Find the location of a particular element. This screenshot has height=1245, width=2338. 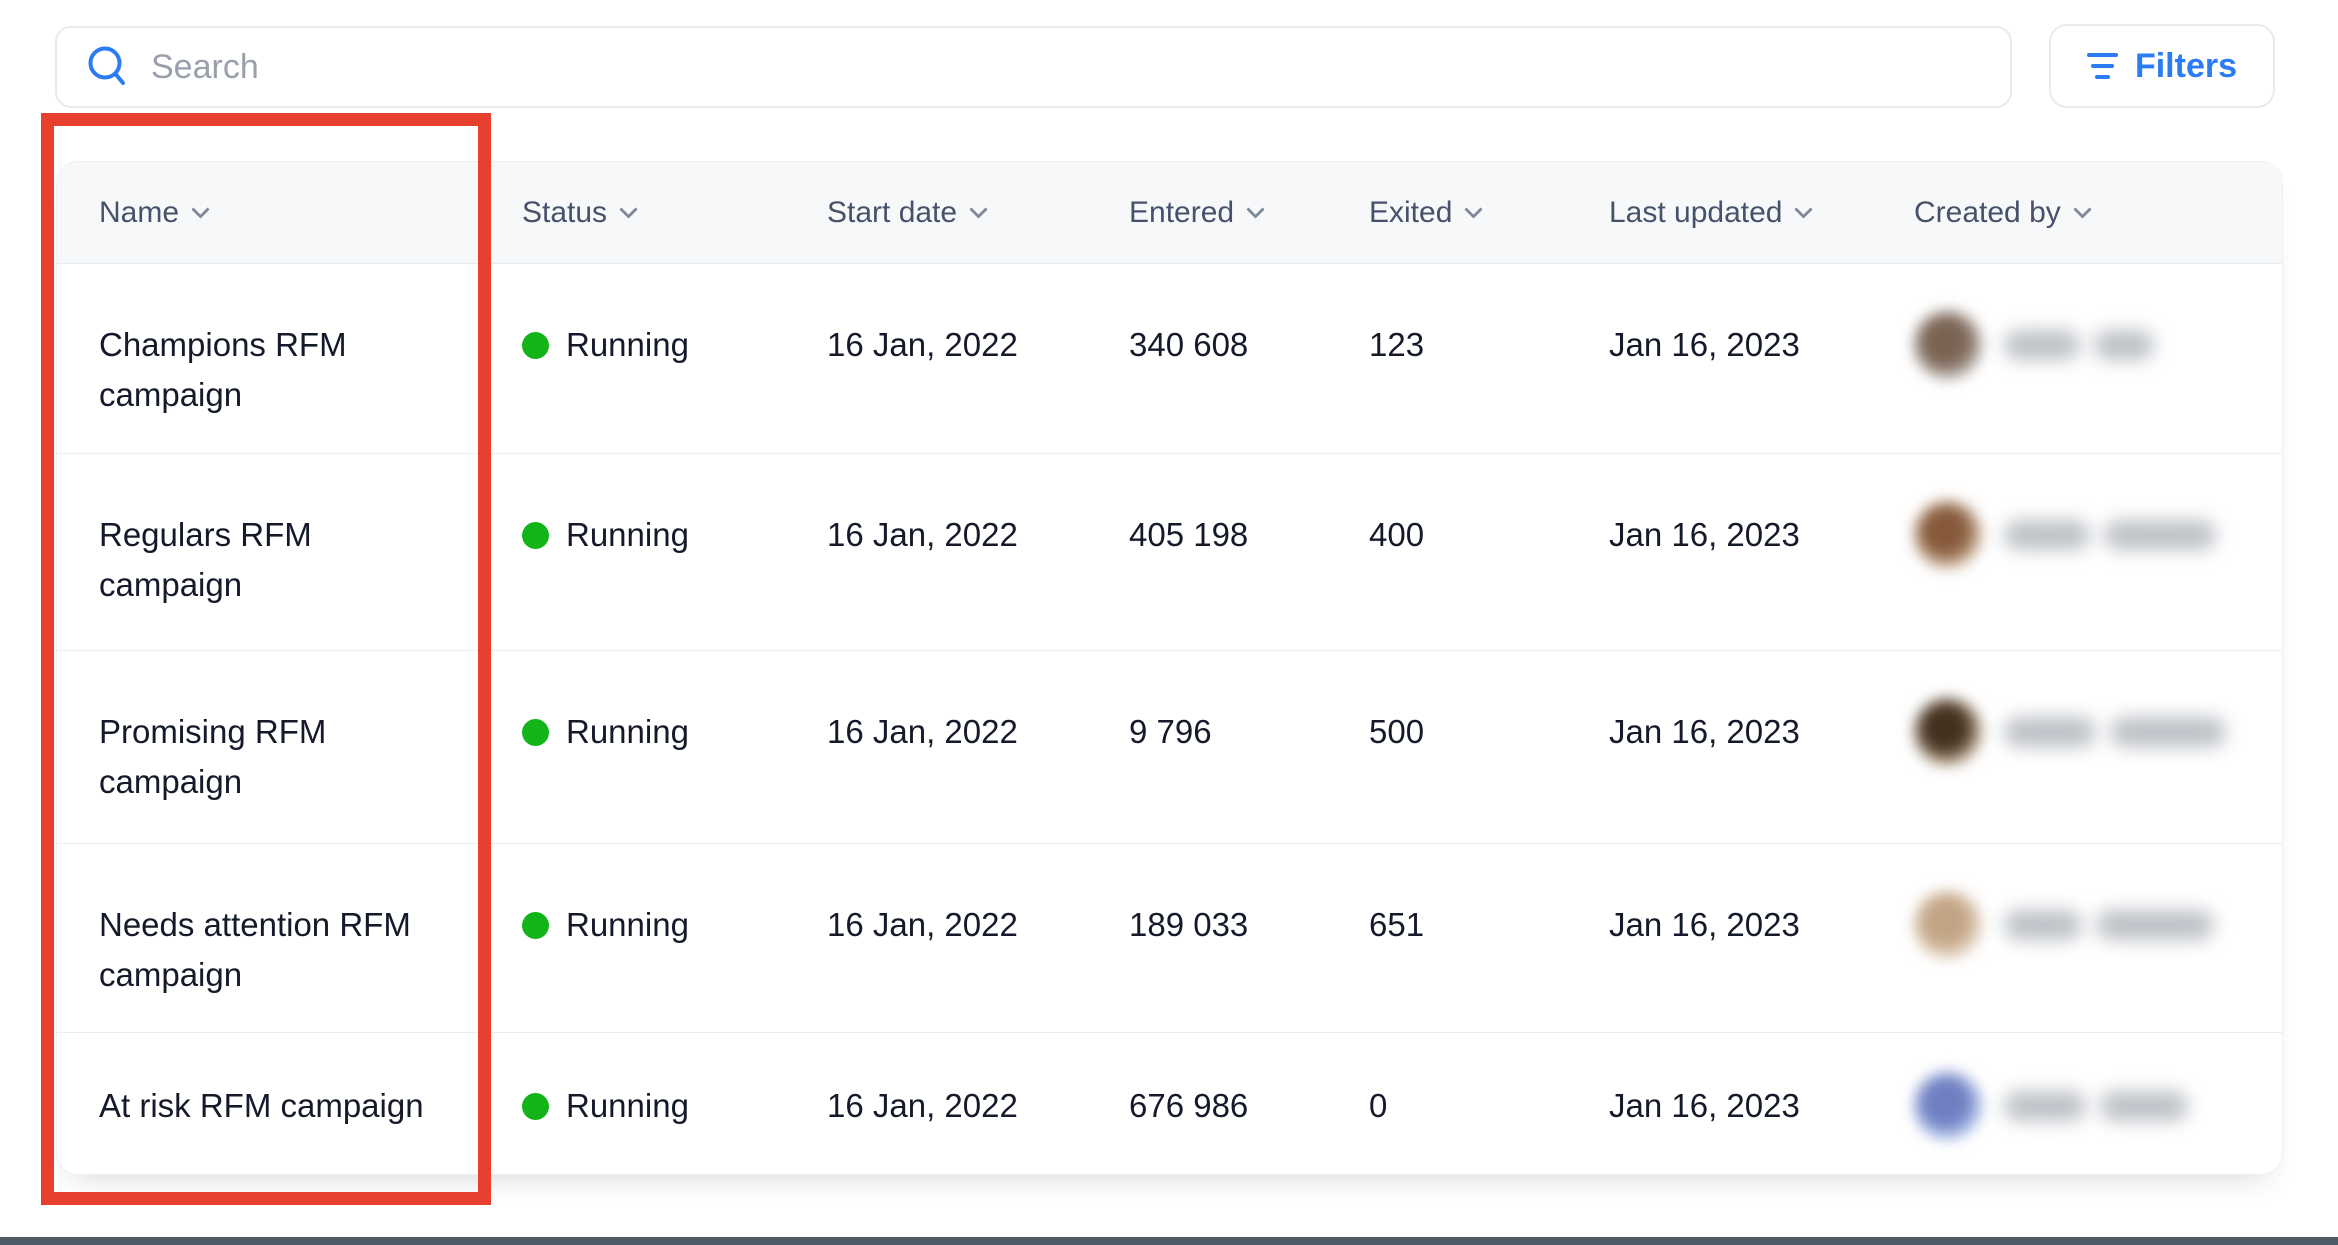

entered-count: 676 986 is located at coordinates (1189, 1105).